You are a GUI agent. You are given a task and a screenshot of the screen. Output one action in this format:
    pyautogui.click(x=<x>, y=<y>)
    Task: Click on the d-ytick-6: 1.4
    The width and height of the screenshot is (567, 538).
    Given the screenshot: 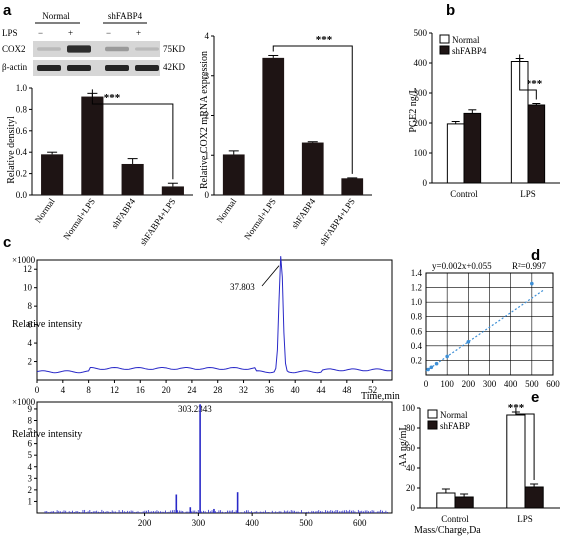 What is the action you would take?
    pyautogui.click(x=417, y=273)
    